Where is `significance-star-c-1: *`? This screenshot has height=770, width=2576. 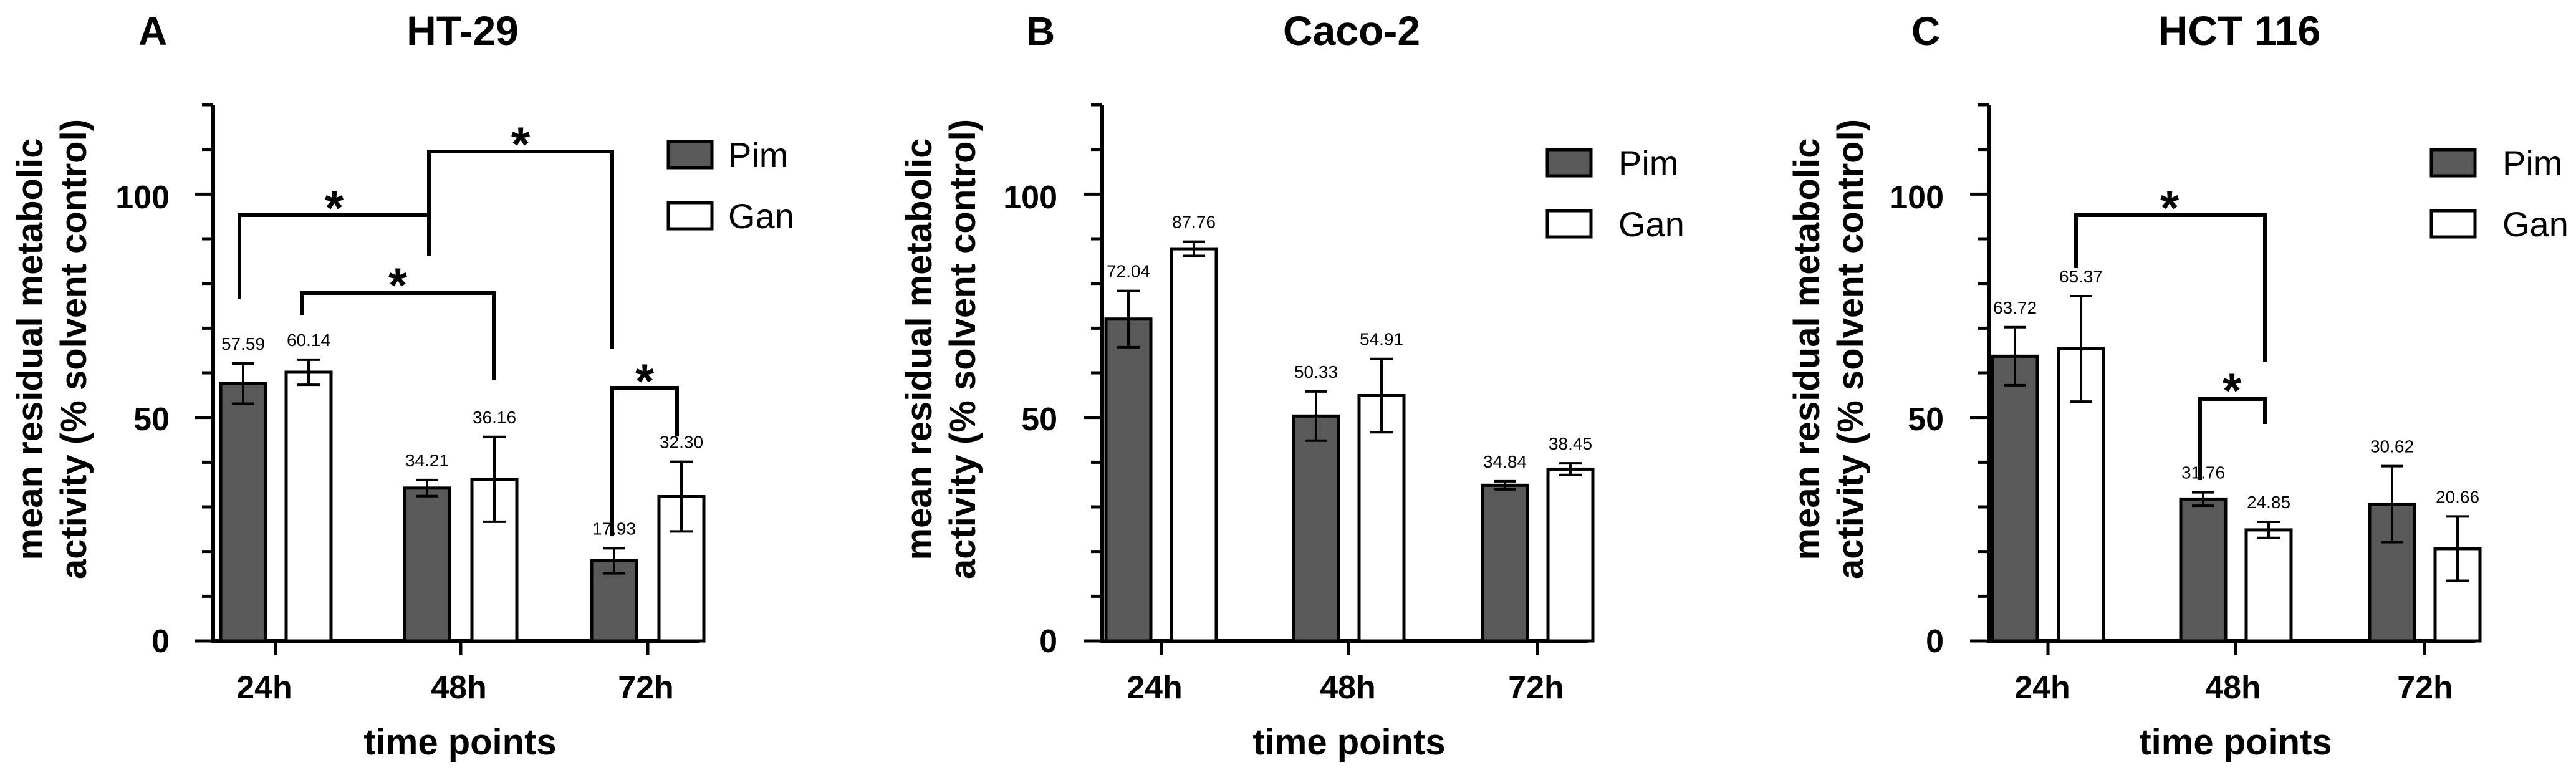 significance-star-c-1: * is located at coordinates (2170, 208).